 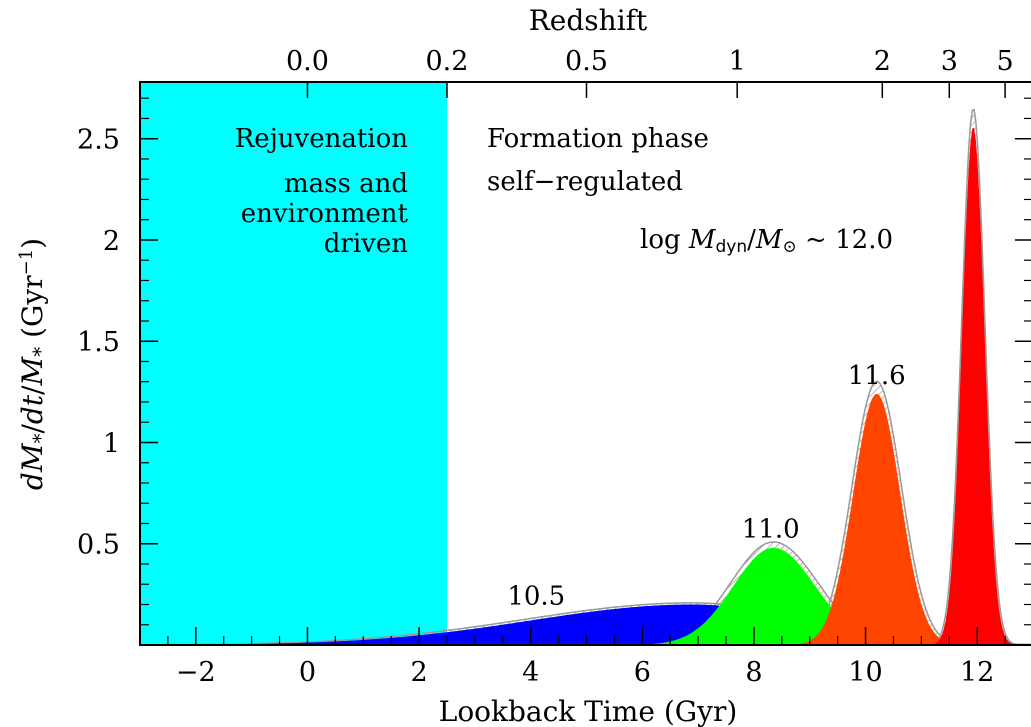 I want to click on series-label: 11.0, so click(x=771, y=530).